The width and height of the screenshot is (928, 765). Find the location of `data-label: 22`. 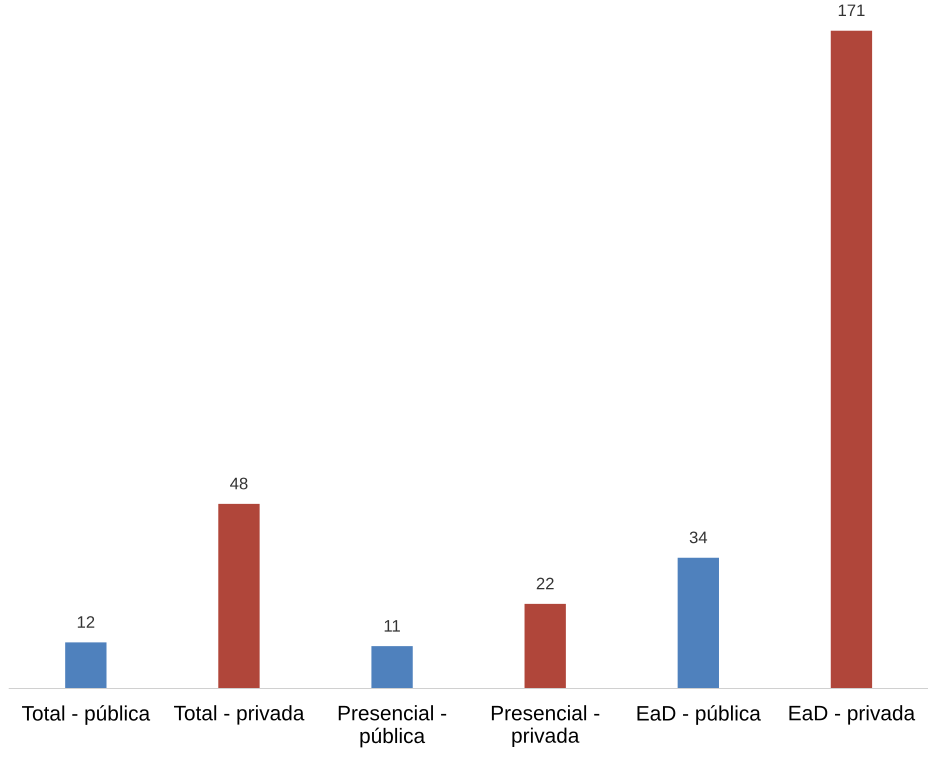

data-label: 22 is located at coordinates (545, 584).